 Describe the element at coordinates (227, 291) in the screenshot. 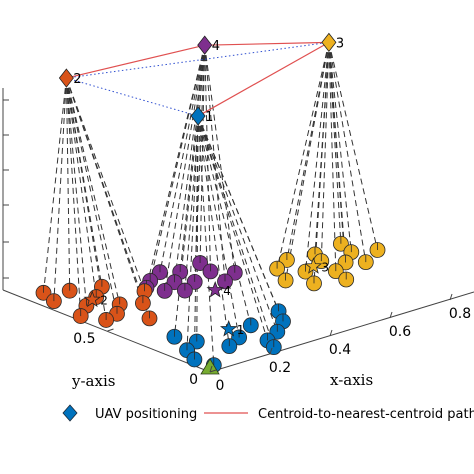

I see `centroid-label-4: 4` at that location.